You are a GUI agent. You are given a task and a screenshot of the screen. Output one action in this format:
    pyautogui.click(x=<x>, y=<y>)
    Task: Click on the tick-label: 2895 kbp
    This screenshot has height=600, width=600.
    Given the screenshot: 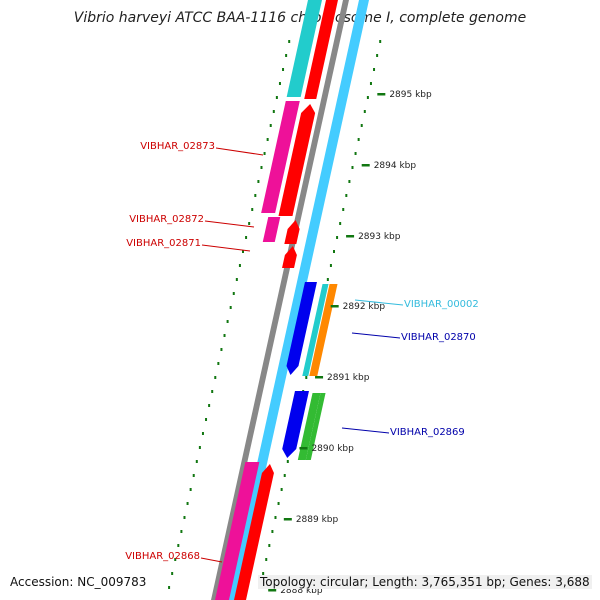 What is the action you would take?
    pyautogui.click(x=410, y=95)
    